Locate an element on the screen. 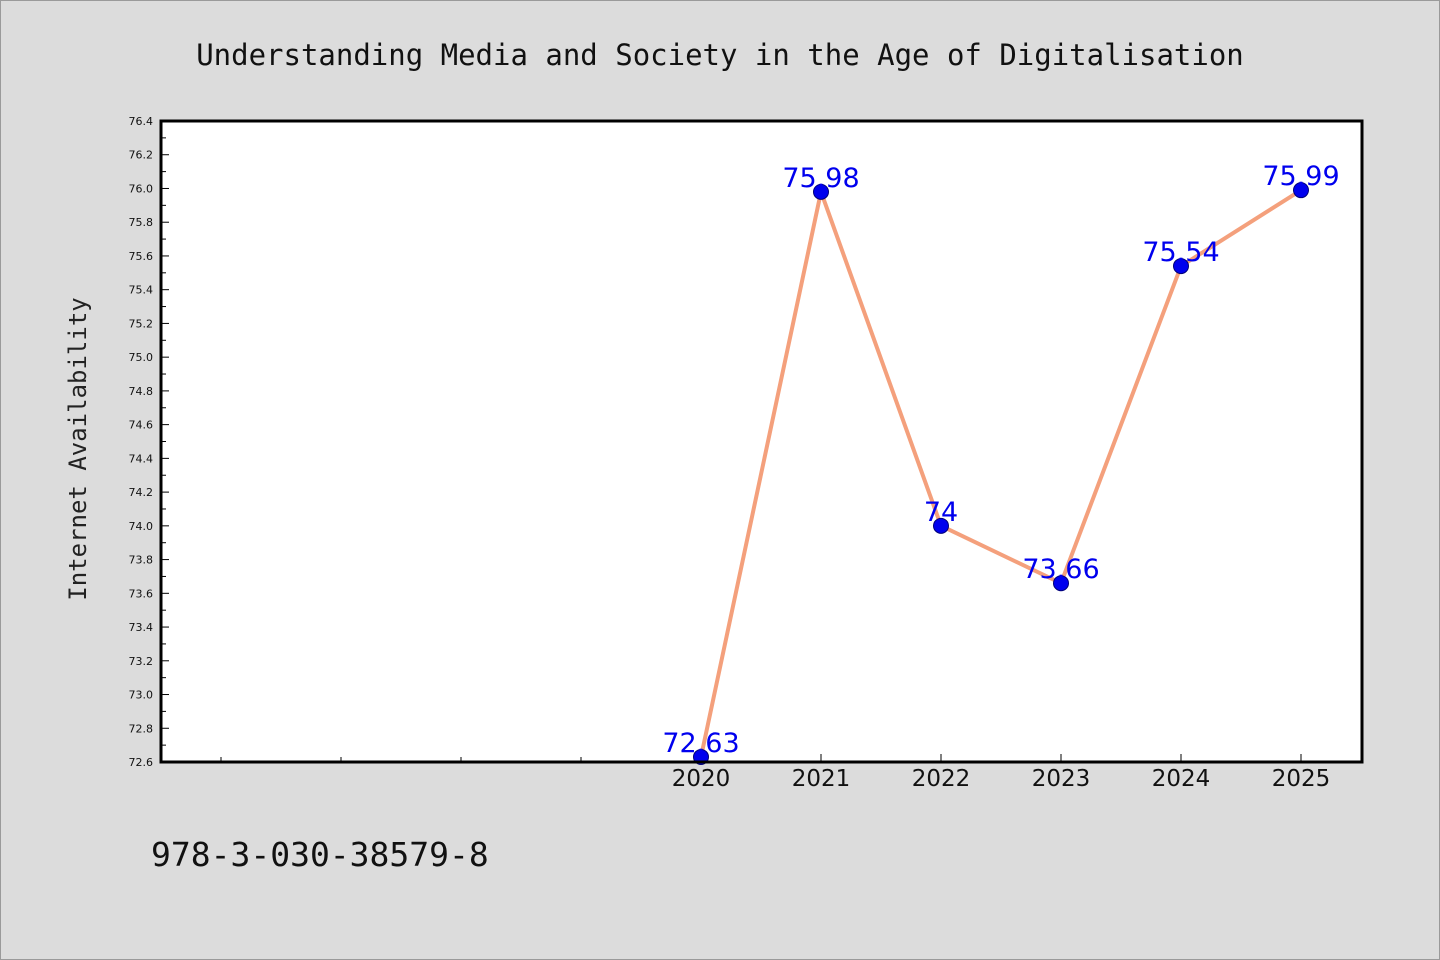 Image resolution: width=1440 pixels, height=960 pixels. y-tick-label: 75.2 is located at coordinates (141, 323).